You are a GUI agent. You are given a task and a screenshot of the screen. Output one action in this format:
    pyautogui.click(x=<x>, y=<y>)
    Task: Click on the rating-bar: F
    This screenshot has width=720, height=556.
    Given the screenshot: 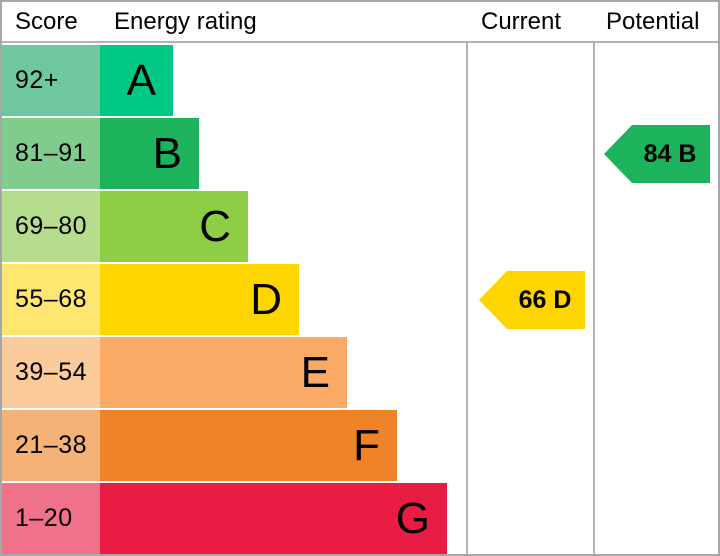 What is the action you would take?
    pyautogui.click(x=248, y=445)
    